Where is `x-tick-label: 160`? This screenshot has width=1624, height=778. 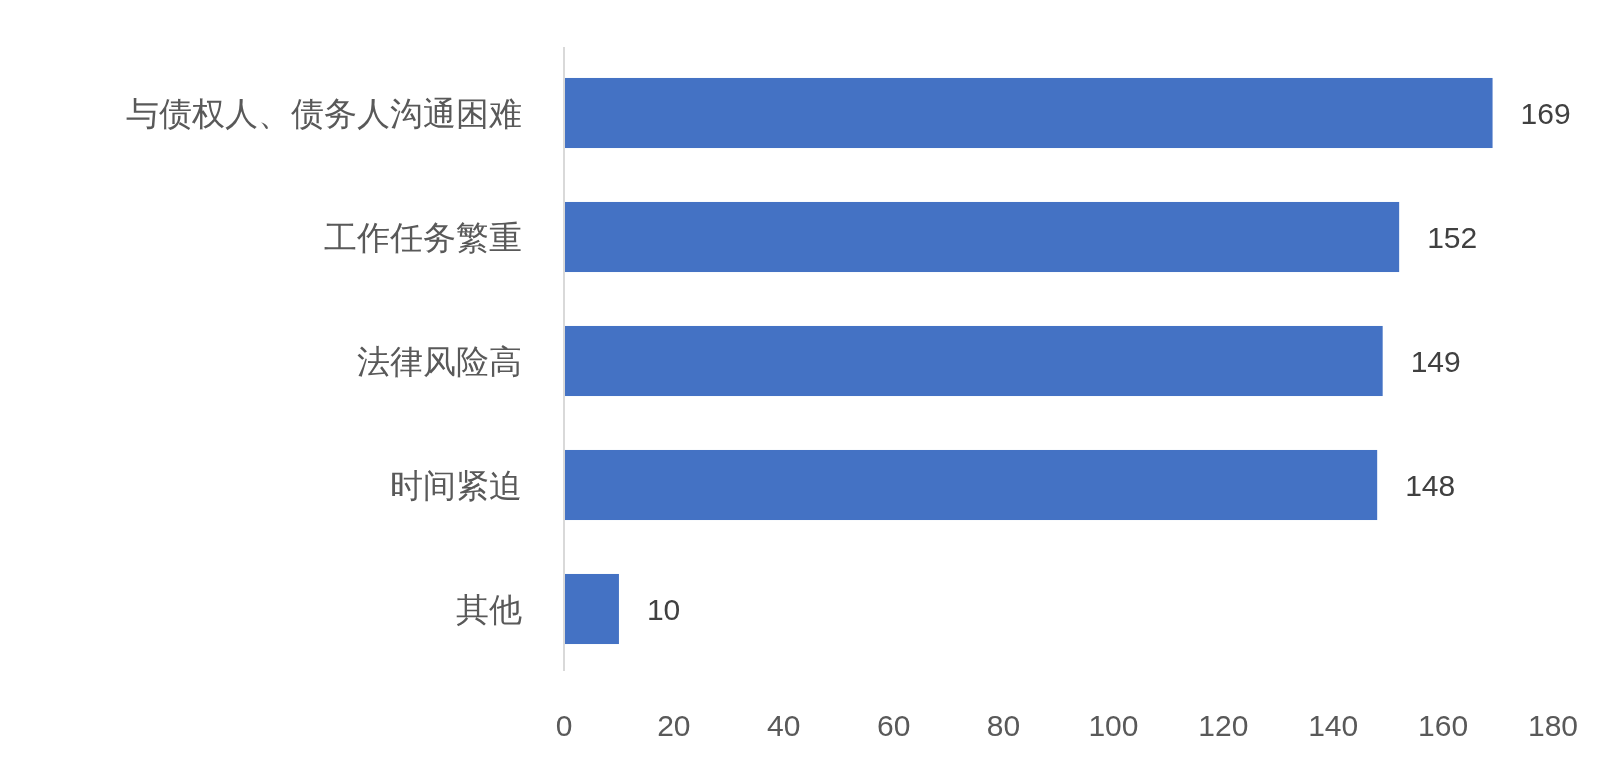
x-tick-label: 160 is located at coordinates (1443, 725).